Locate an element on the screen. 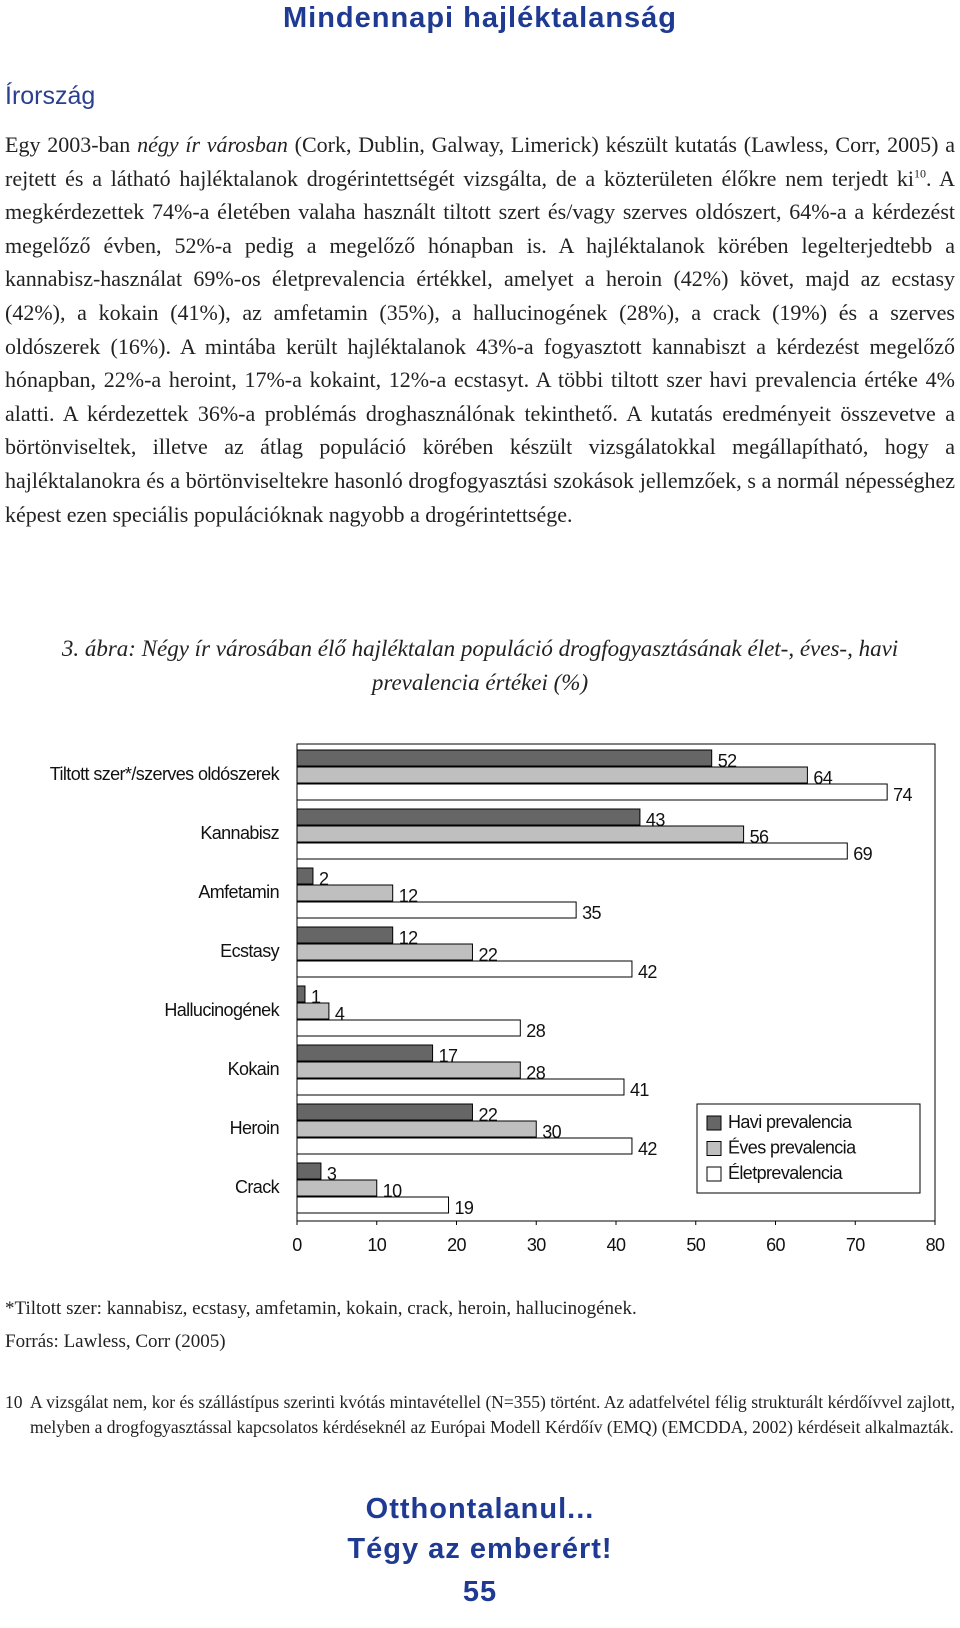 The image size is (960, 1628). legend-label: Havi prevalencia is located at coordinates (790, 1122).